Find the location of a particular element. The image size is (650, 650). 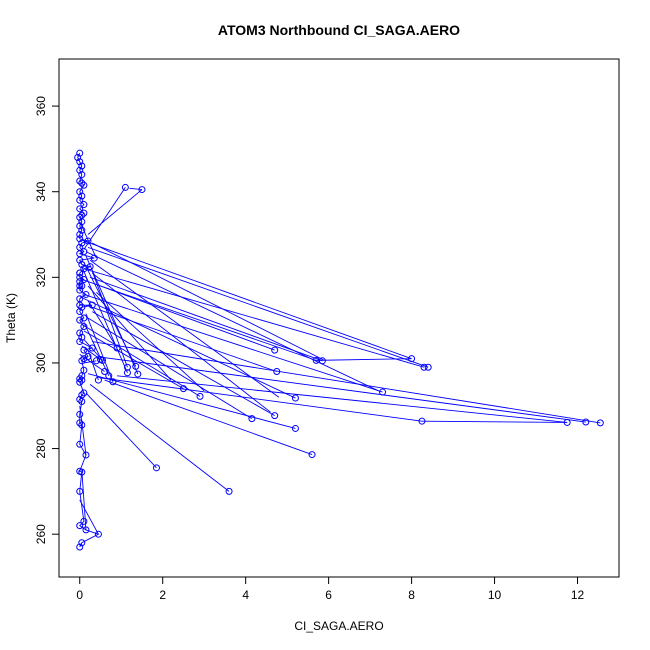

x-tick-label: 2 is located at coordinates (162, 595).